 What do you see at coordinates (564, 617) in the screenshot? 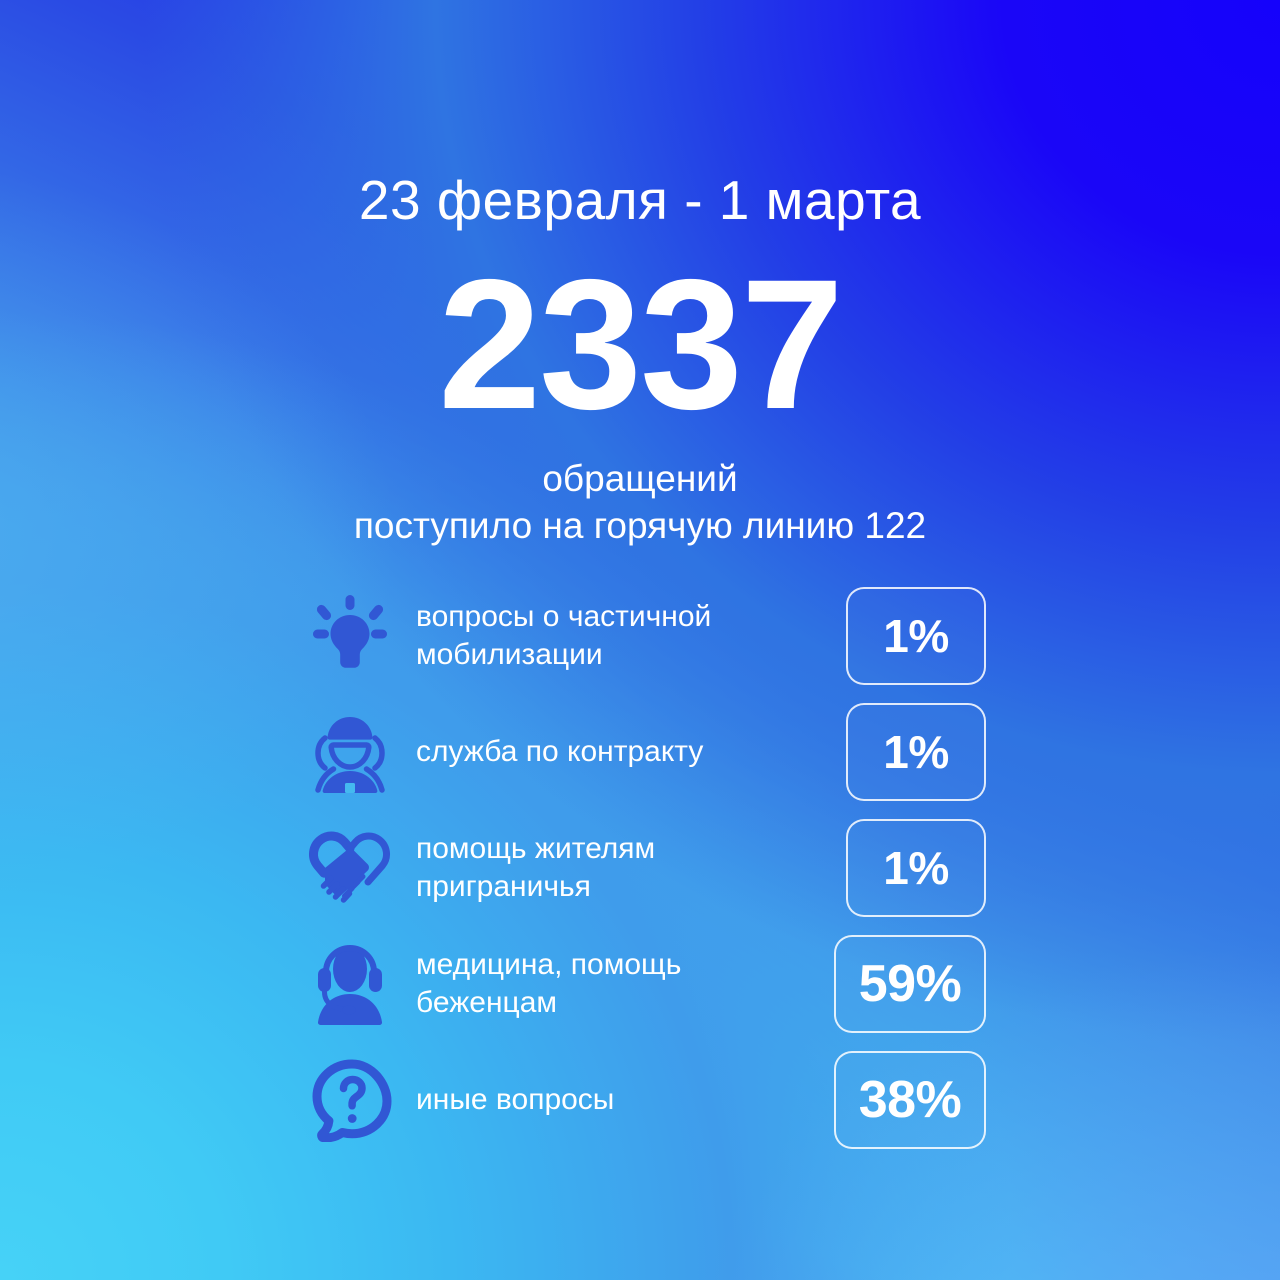
I see `label-line-1: вопросы о частичной` at bounding box center [564, 617].